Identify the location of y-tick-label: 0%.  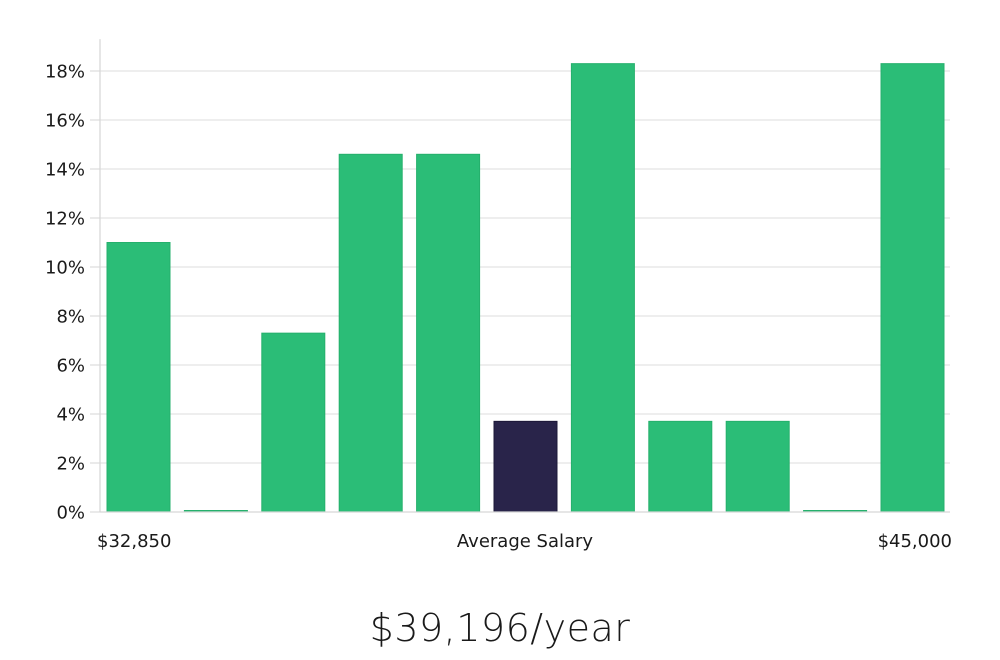
(70, 513).